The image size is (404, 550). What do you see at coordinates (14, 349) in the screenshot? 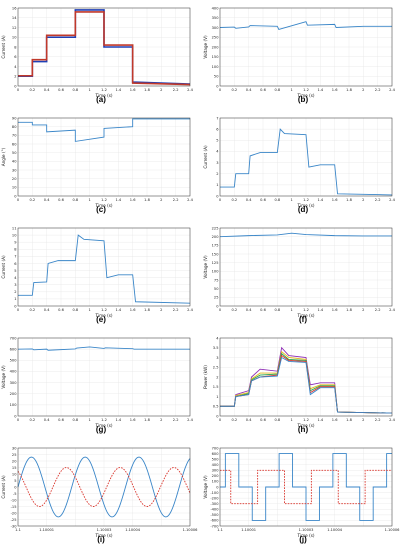
I see `y-tick-label: 600` at bounding box center [14, 349].